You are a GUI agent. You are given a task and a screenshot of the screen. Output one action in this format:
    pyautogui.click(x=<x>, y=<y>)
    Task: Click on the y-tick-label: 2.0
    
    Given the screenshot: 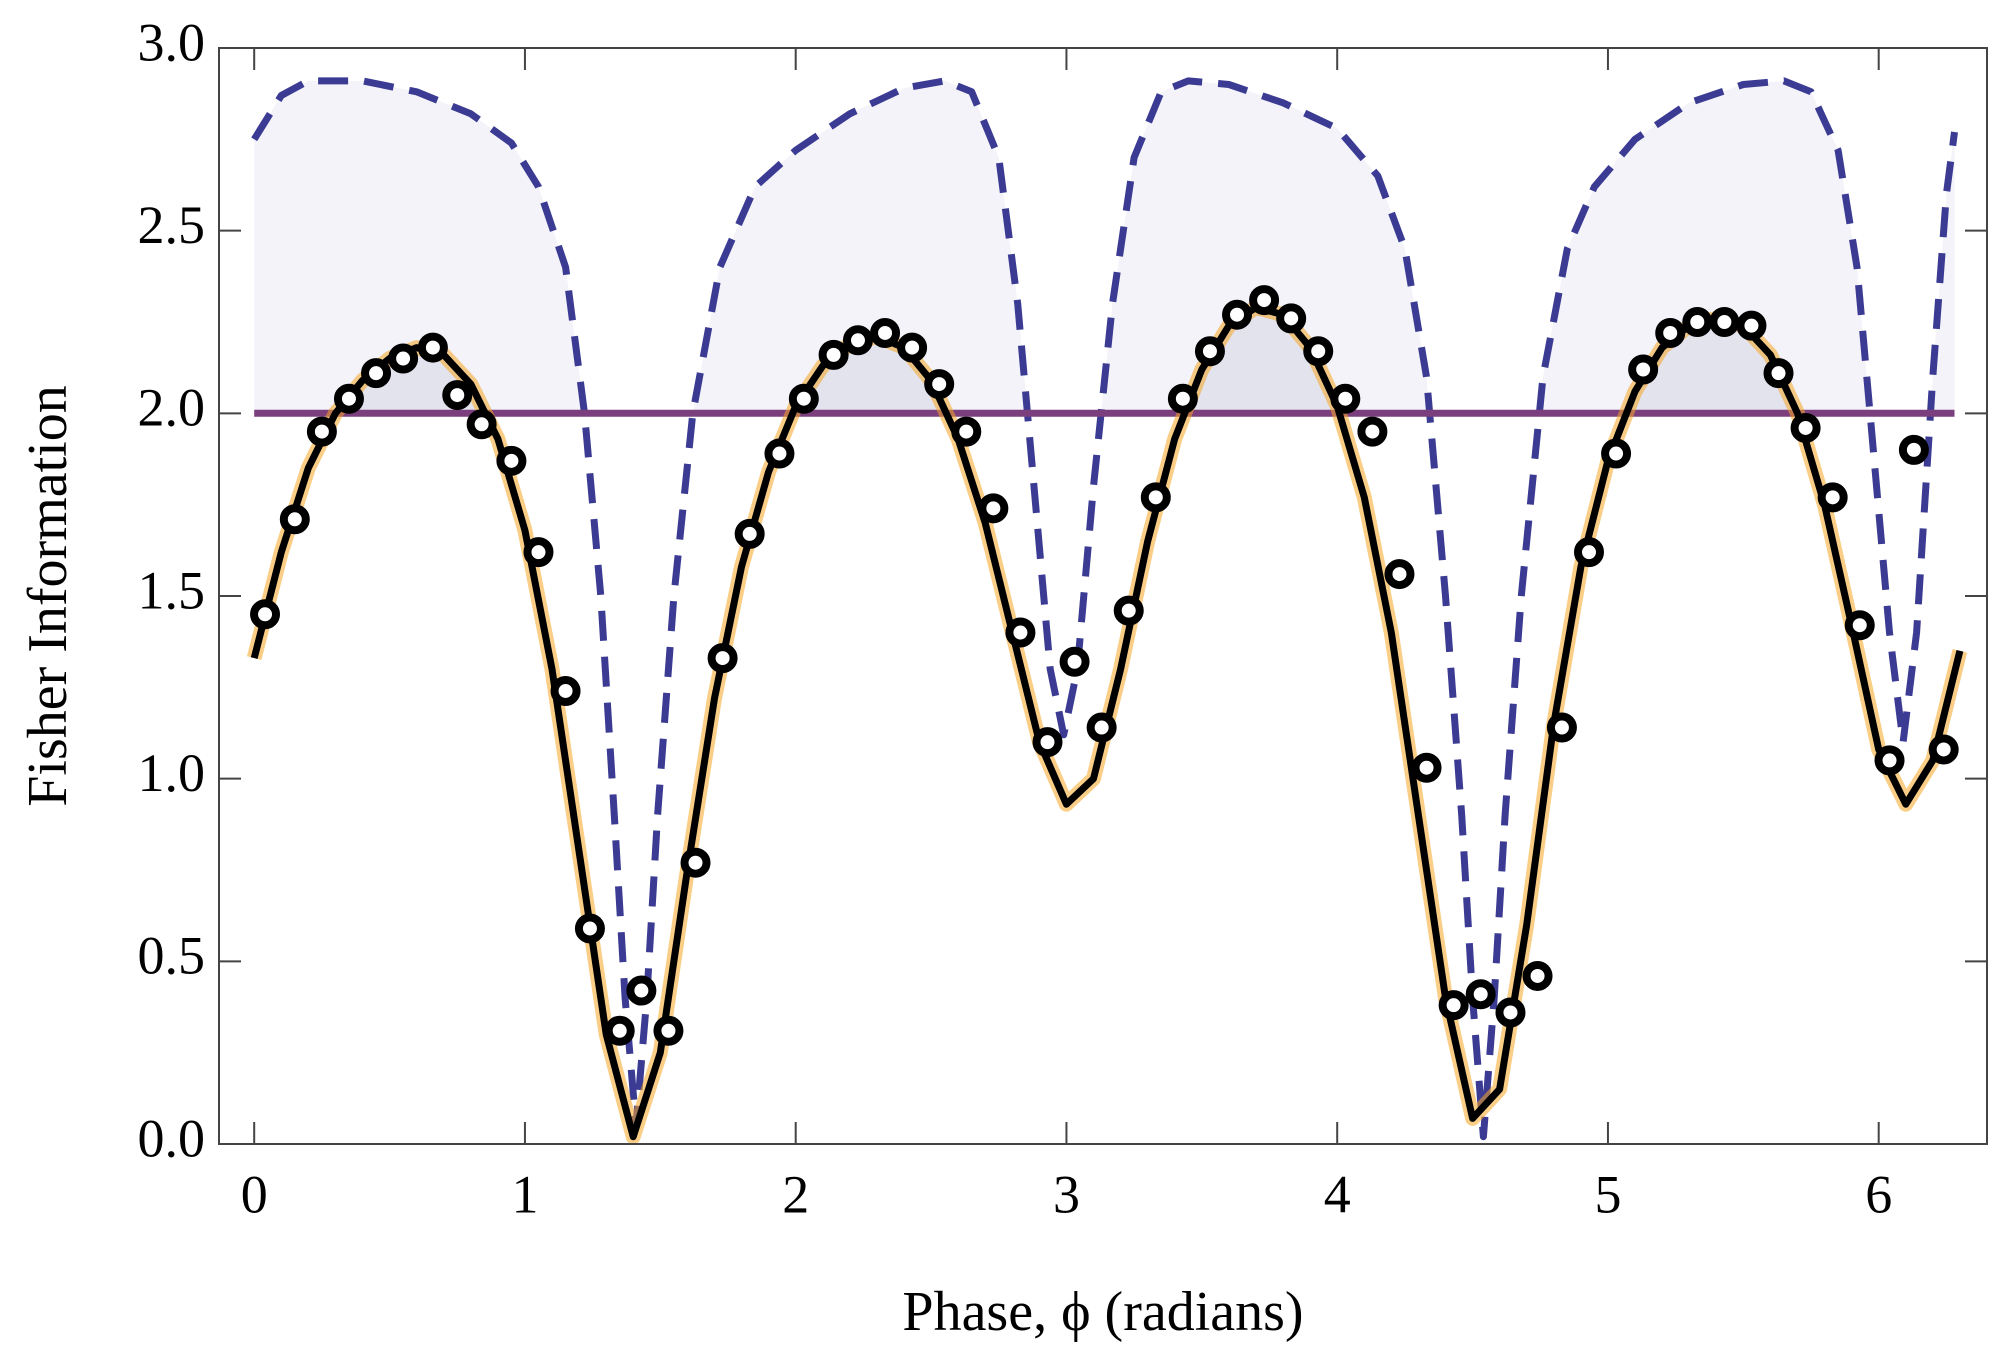 What is the action you would take?
    pyautogui.click(x=172, y=408)
    